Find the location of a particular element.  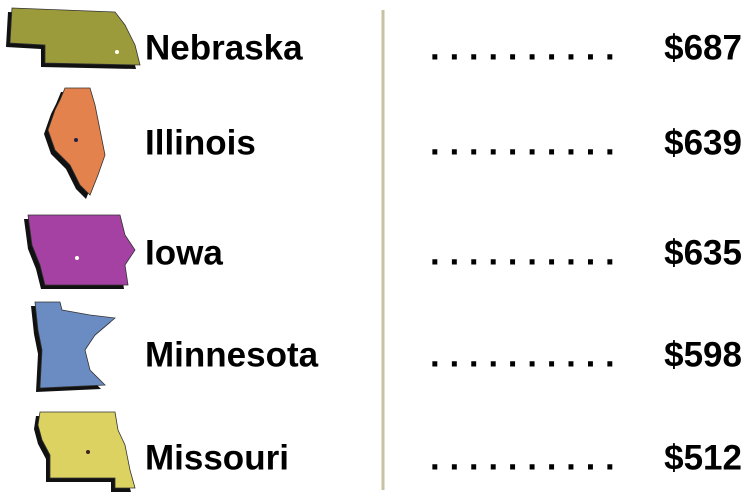

nebraska-shape is located at coordinates (73, 38).